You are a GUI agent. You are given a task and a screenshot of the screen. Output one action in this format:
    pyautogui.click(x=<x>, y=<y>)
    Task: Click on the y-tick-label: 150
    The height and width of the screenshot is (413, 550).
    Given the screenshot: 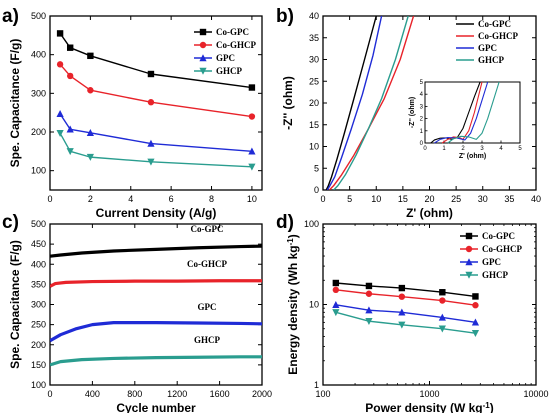 What is the action you would take?
    pyautogui.click(x=38, y=365)
    